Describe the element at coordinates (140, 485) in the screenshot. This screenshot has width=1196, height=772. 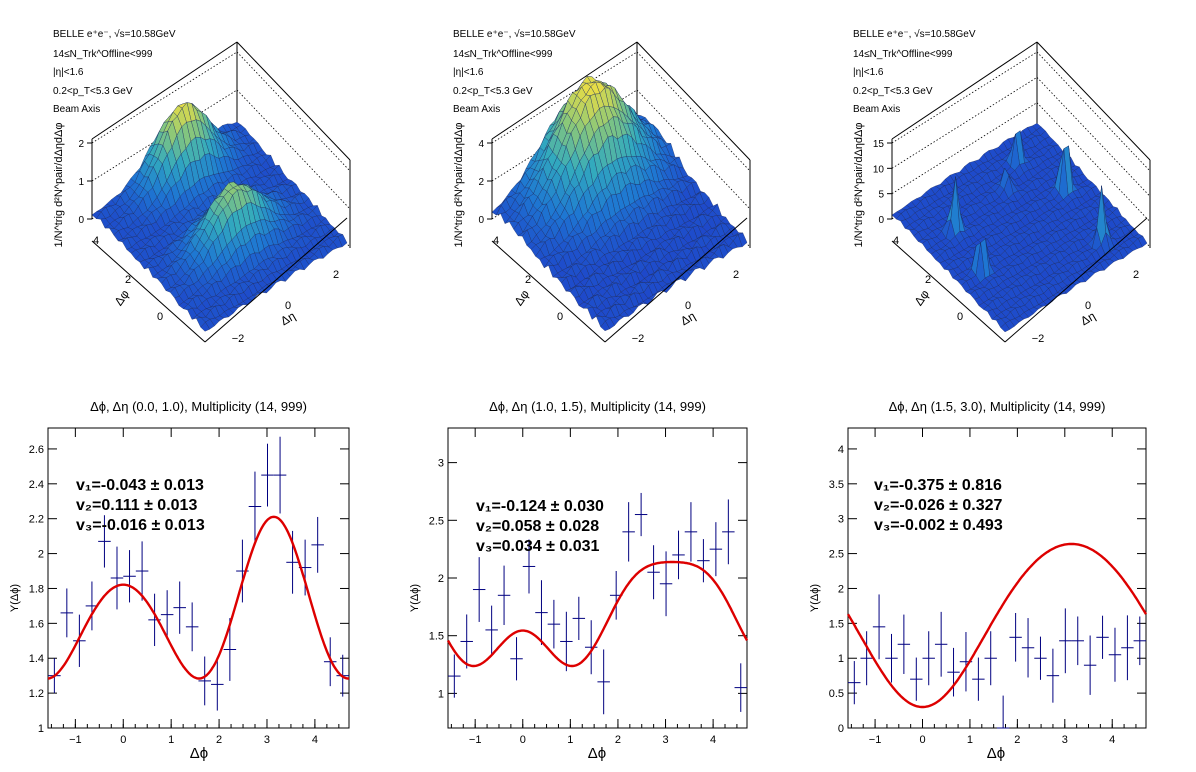
I see `fit-label-v1: v₁=-0.043 ± 0.013` at that location.